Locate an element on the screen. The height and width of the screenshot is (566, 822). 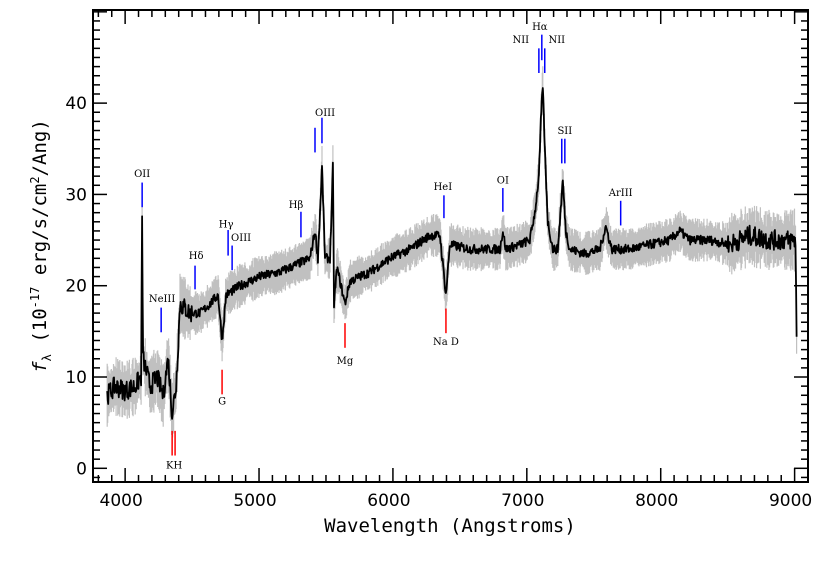
line-label: Hβ is located at coordinates (296, 205).